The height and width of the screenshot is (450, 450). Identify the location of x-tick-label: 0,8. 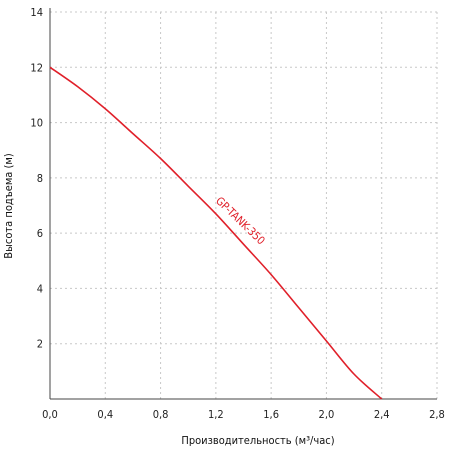
(161, 414).